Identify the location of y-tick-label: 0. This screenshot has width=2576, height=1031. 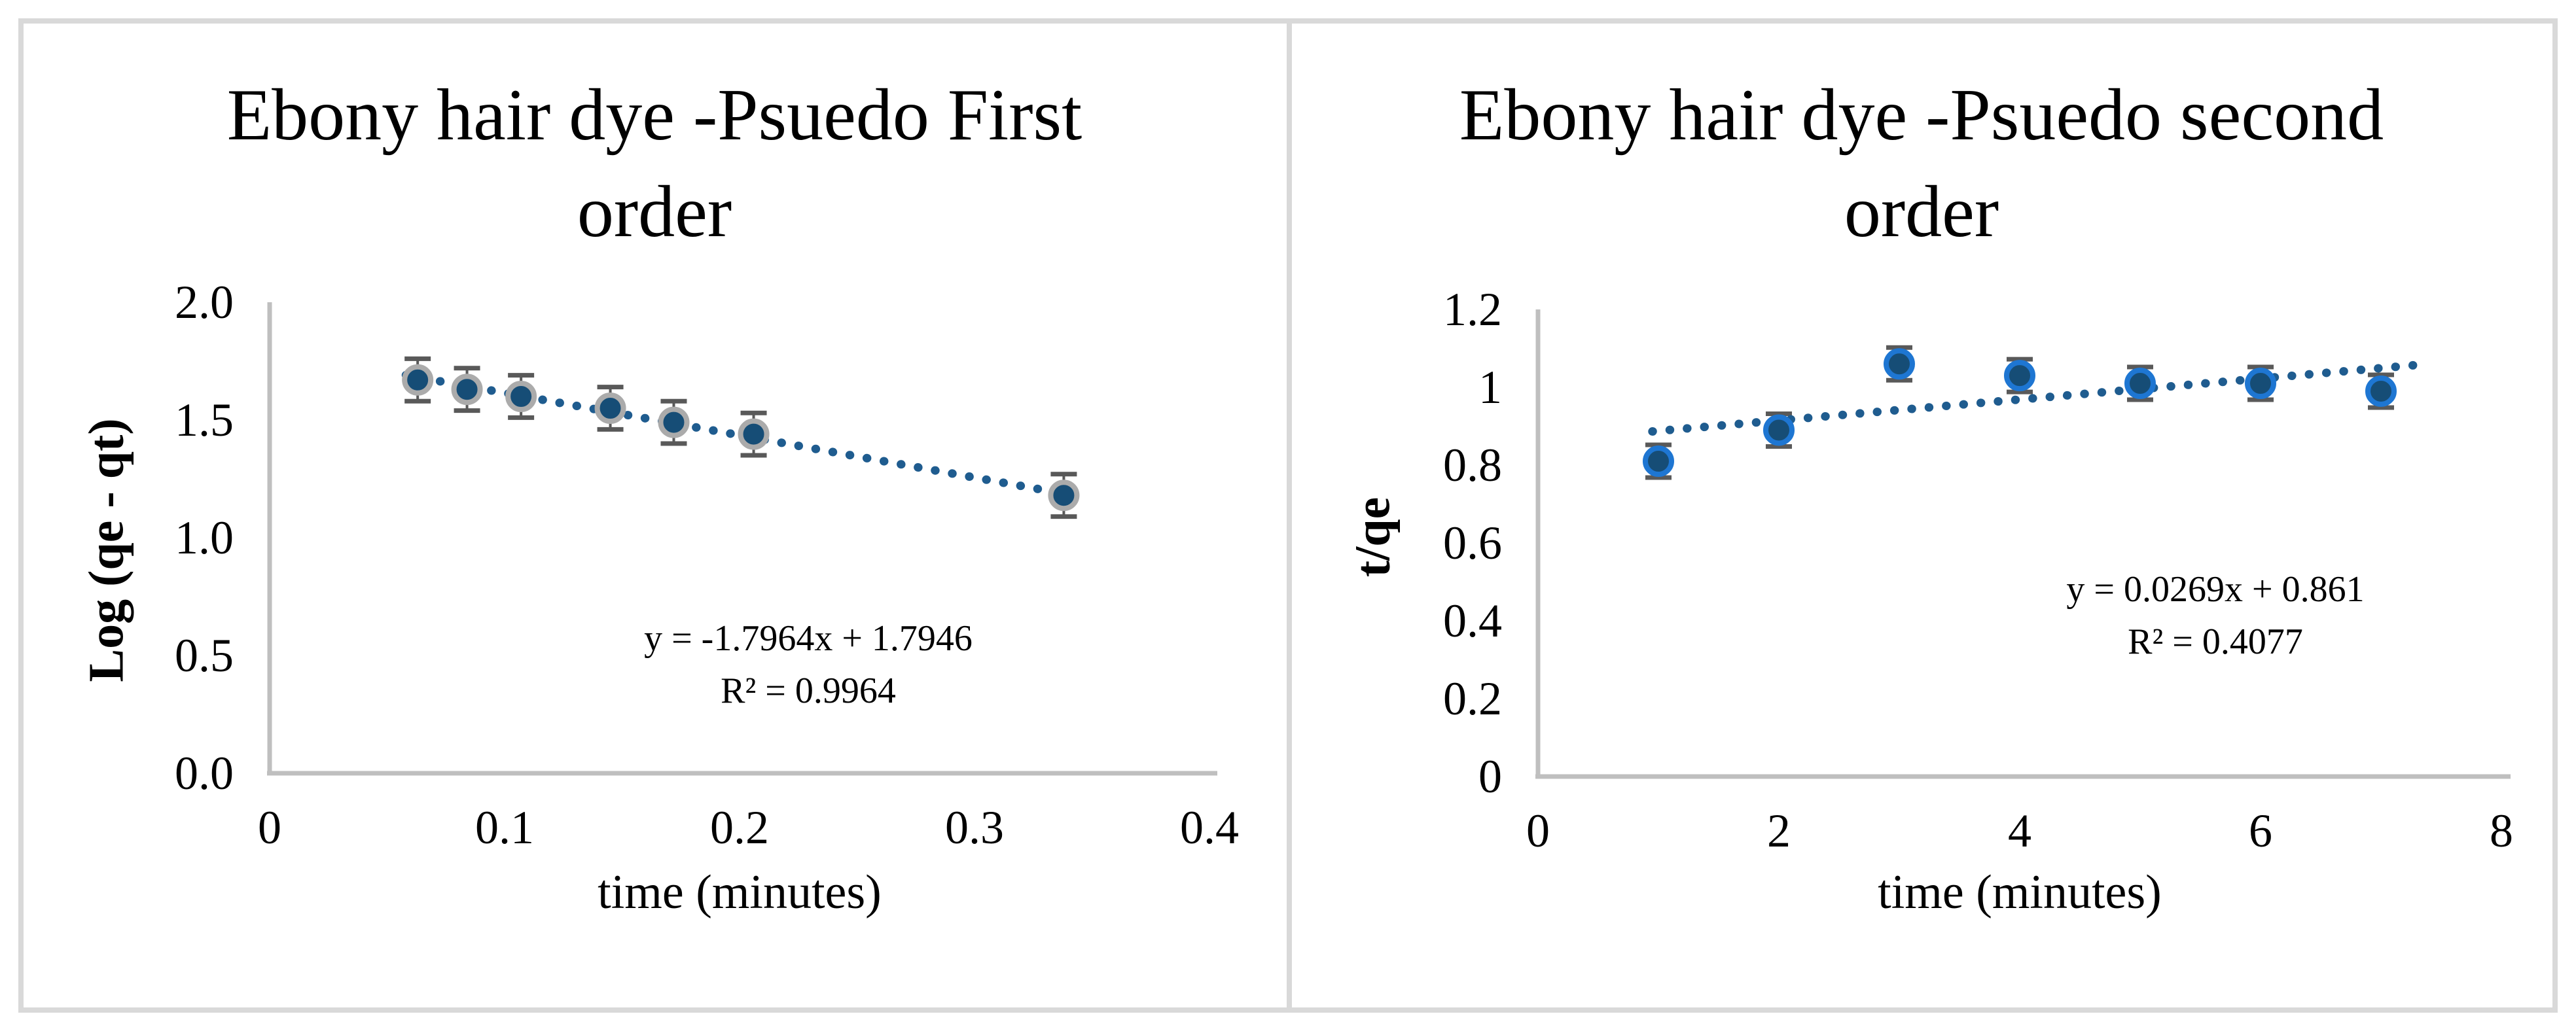
(1490, 776).